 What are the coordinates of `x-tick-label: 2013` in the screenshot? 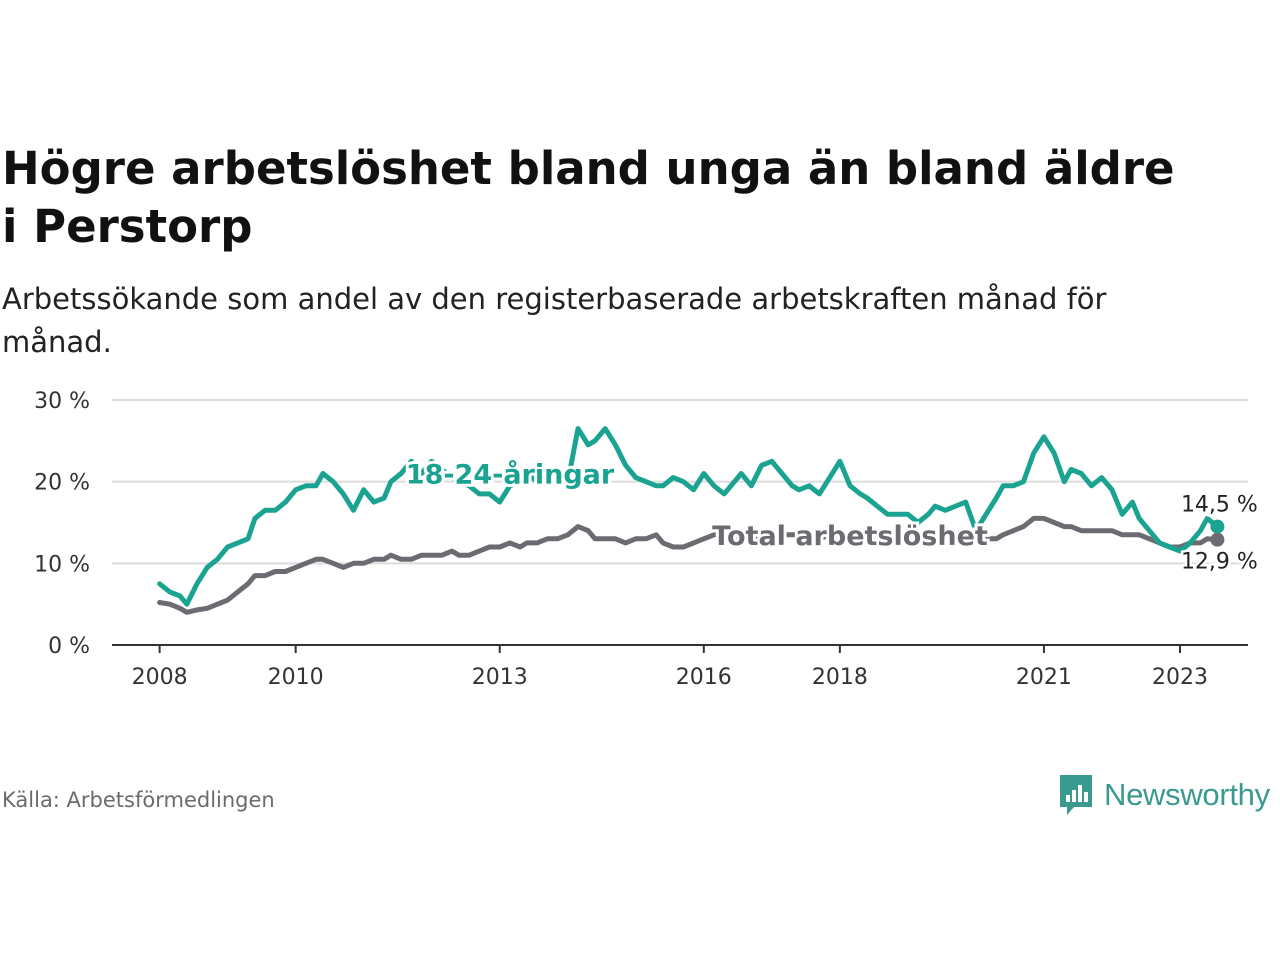 It's located at (500, 677).